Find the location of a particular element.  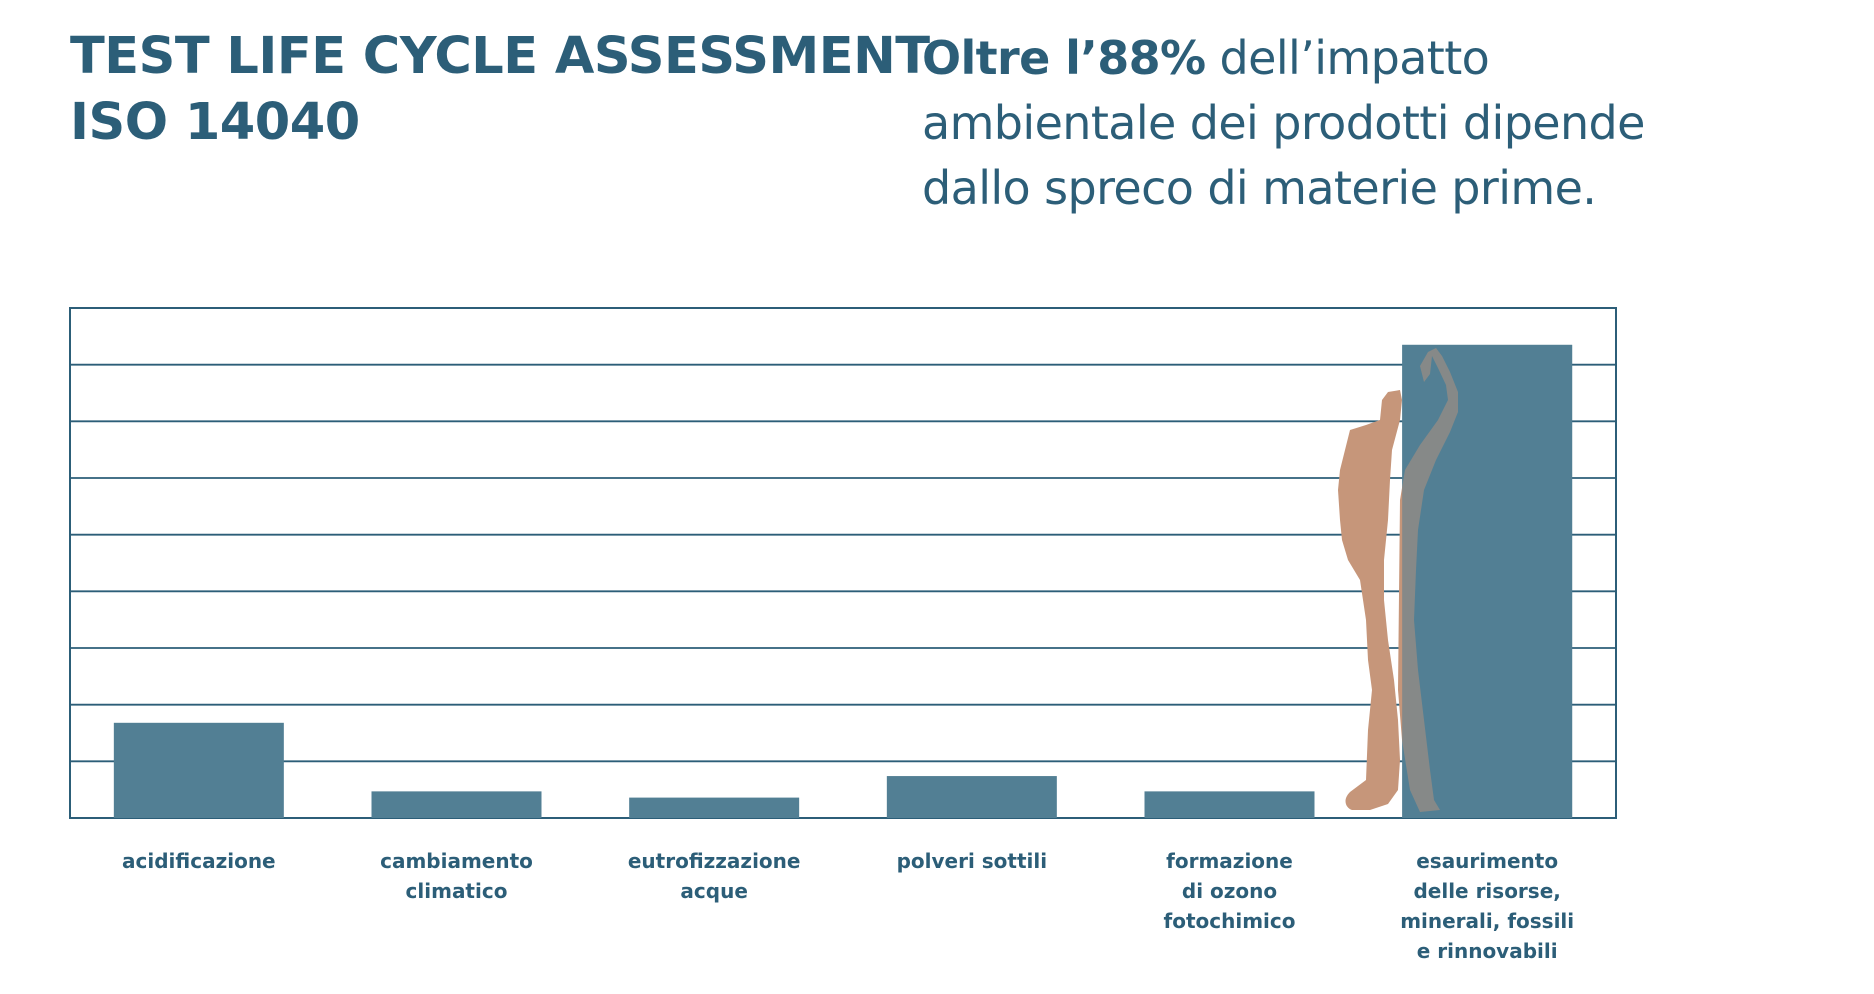

category-label-4: formazione di ozono fotochimico is located at coordinates (1230, 891).